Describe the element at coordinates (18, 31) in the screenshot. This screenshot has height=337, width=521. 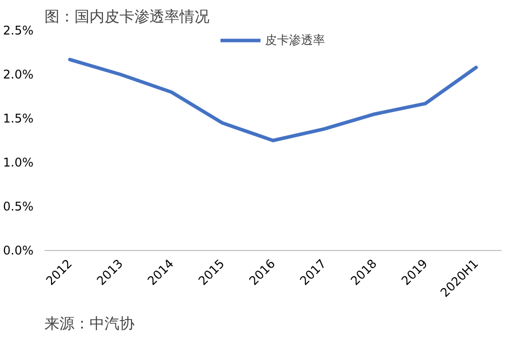
I see `y-tick-label: 2.5%` at that location.